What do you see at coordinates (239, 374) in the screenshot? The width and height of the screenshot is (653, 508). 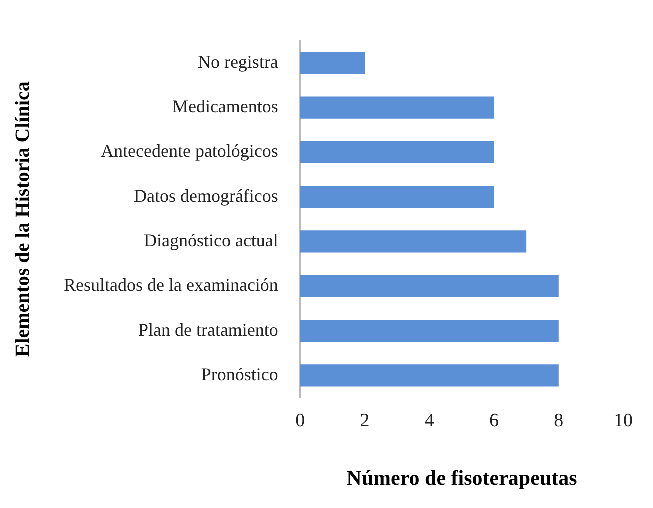 I see `y-tick-label: Pronóstico` at bounding box center [239, 374].